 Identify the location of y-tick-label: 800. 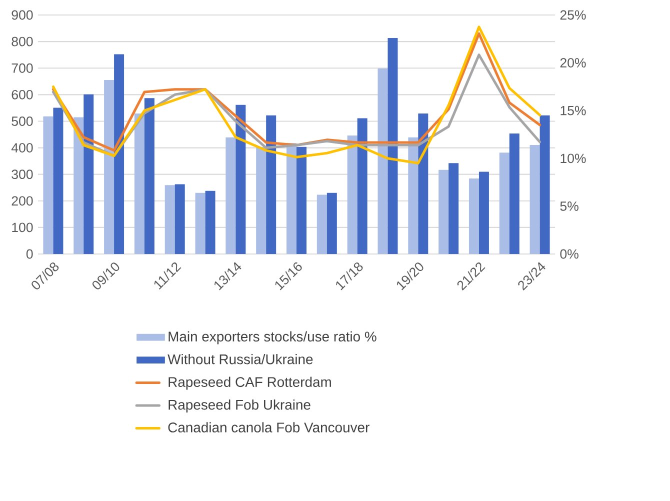
(22, 41).